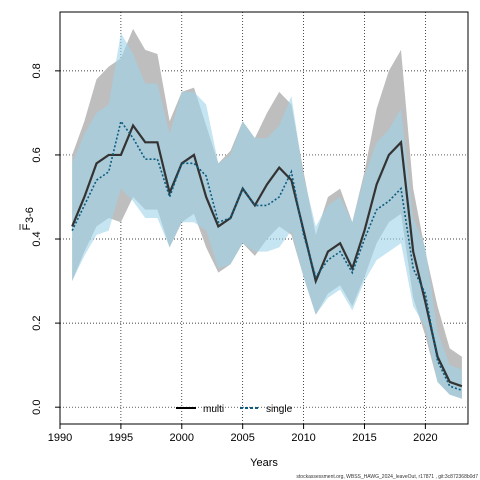  I want to click on y-tick-label: 0.2, so click(37, 322).